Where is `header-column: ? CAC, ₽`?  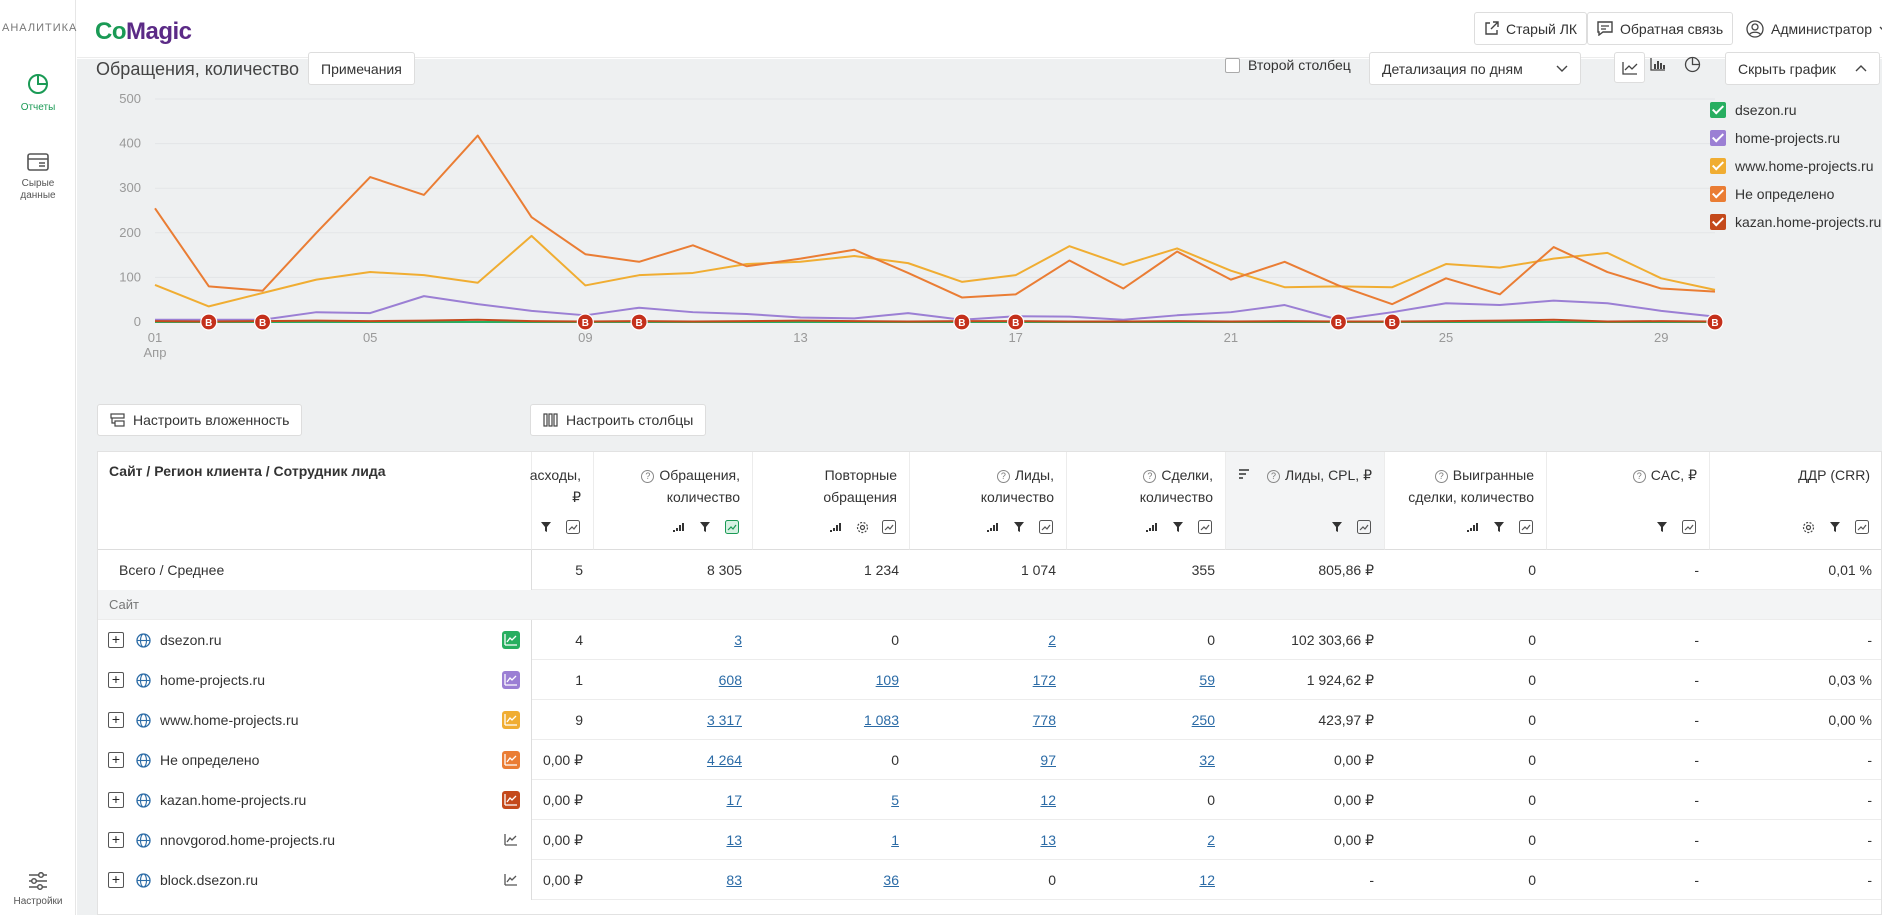 header-column: ? CAC, ₽ is located at coordinates (1628, 501).